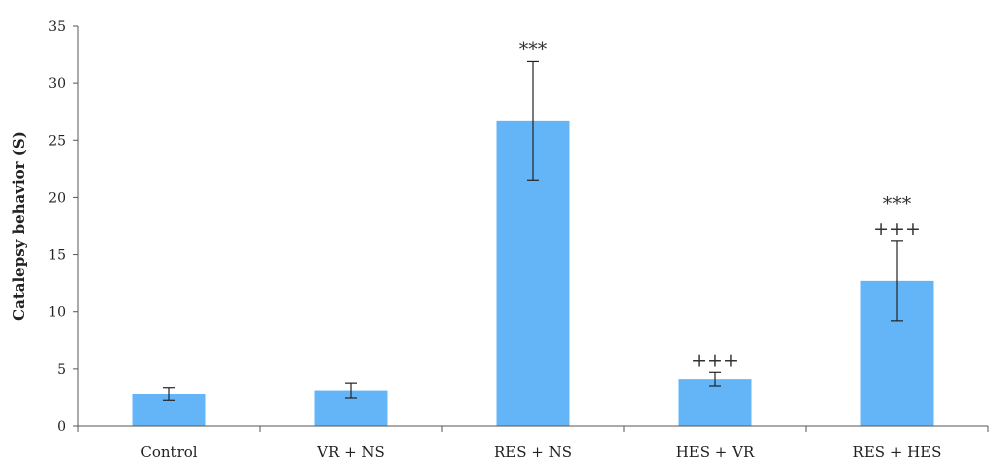 Image resolution: width=1000 pixels, height=471 pixels. I want to click on x-category-label: HES + VR, so click(715, 452).